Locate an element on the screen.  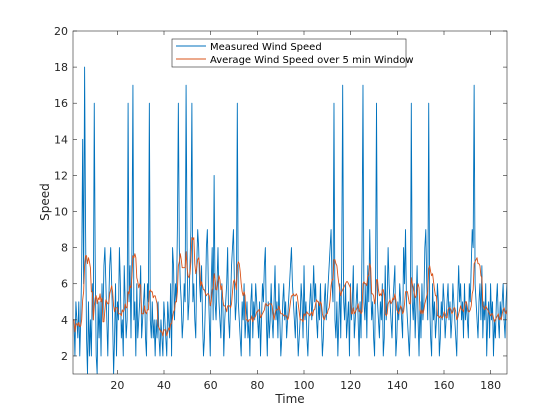
y-tick-label: 14 is located at coordinates (61, 139).